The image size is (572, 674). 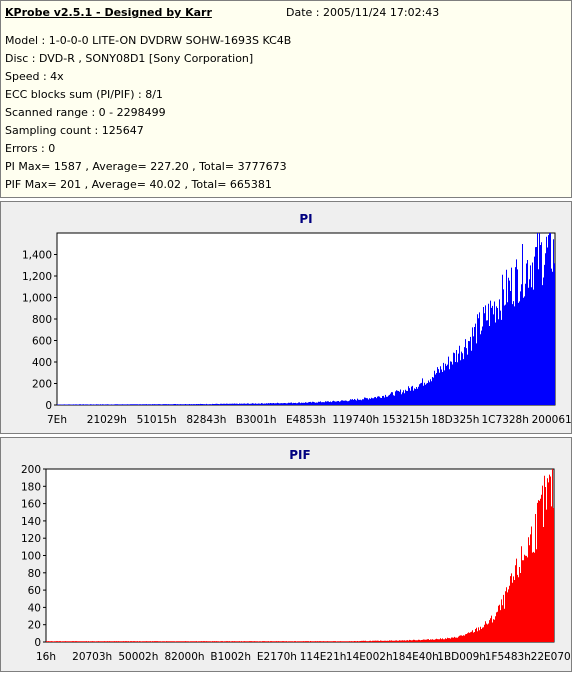 What do you see at coordinates (42, 320) in the screenshot?
I see `pi-ytick-label: 800` at bounding box center [42, 320].